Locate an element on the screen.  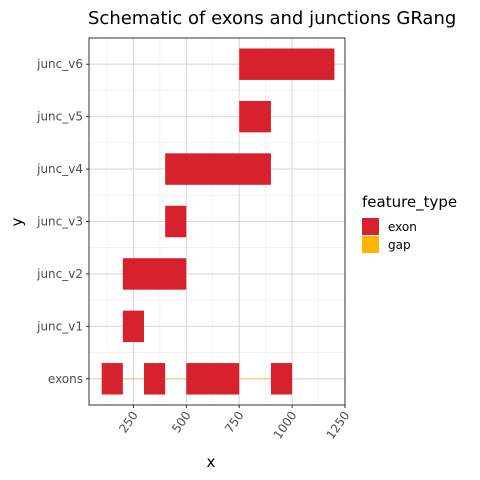
chart-title: Schematic of exons and junctions GRang is located at coordinates (272, 18).